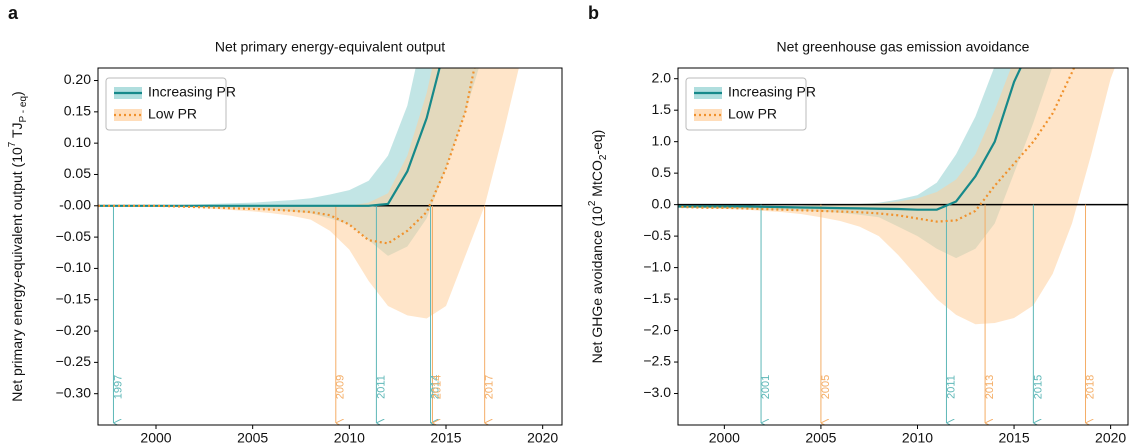 This screenshot has height=447, width=1129. I want to click on y-tick-label: −1.5, so click(657, 298).